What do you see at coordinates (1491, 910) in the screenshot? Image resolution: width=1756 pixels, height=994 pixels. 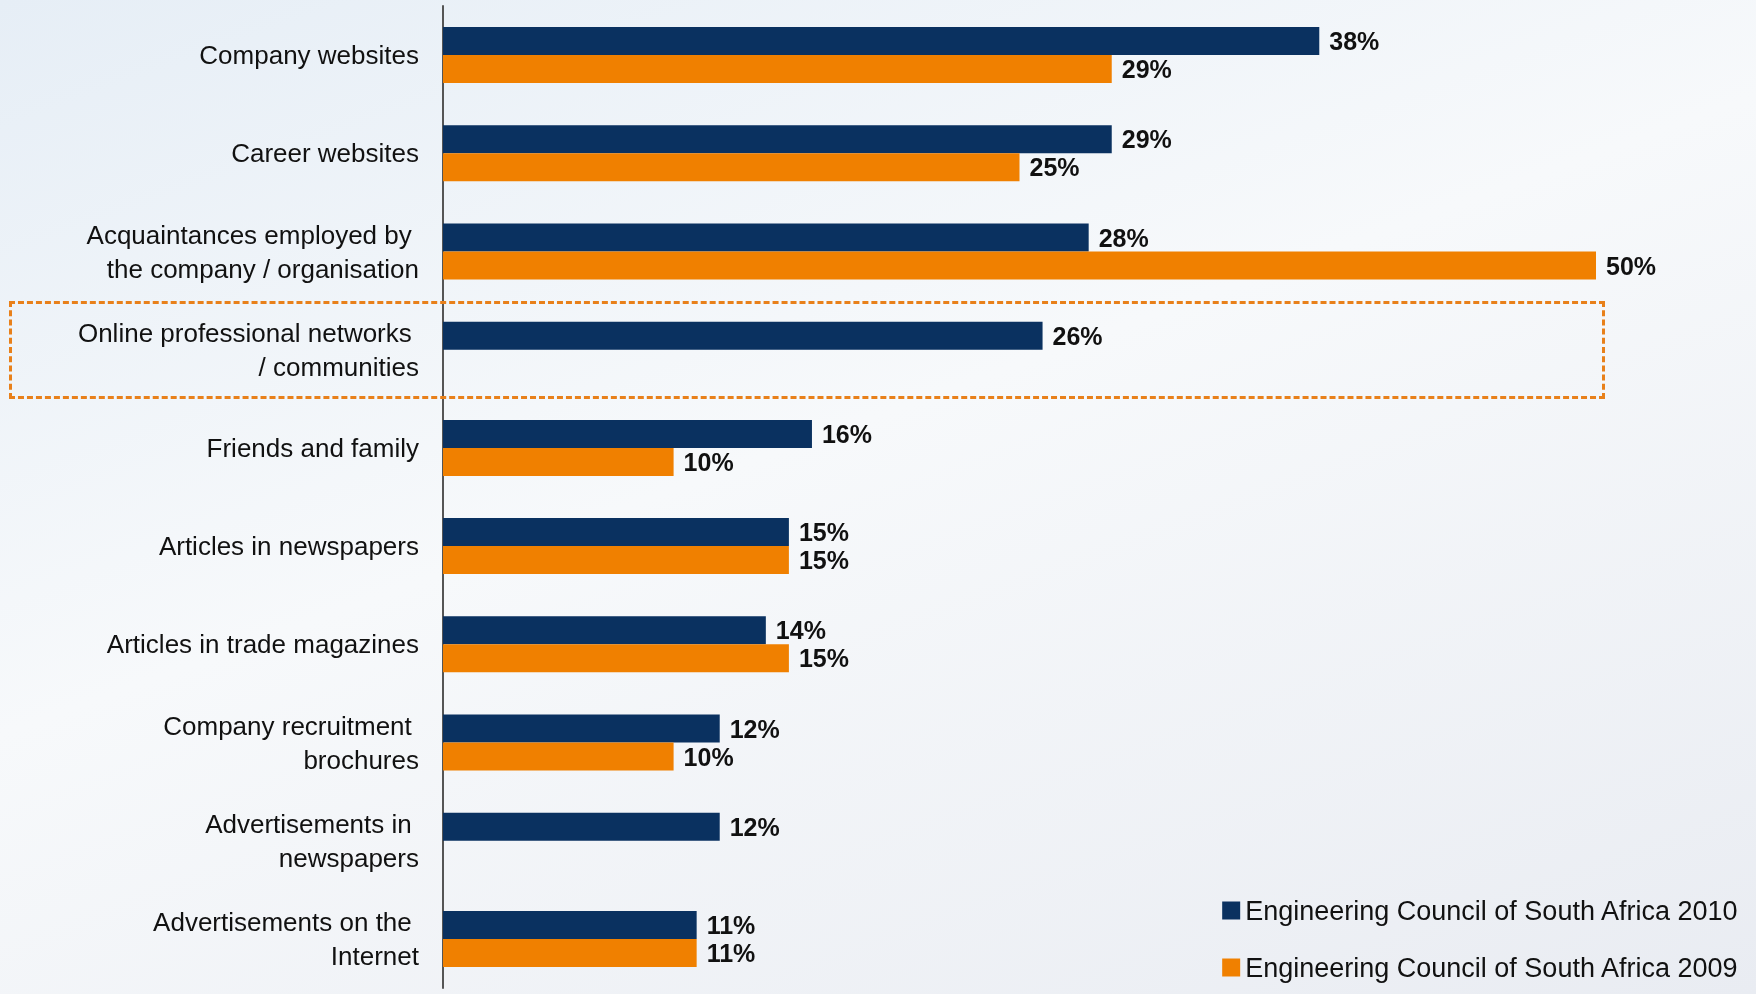 I see `legend-label: Engineering Council of South Africa 2010` at bounding box center [1491, 910].